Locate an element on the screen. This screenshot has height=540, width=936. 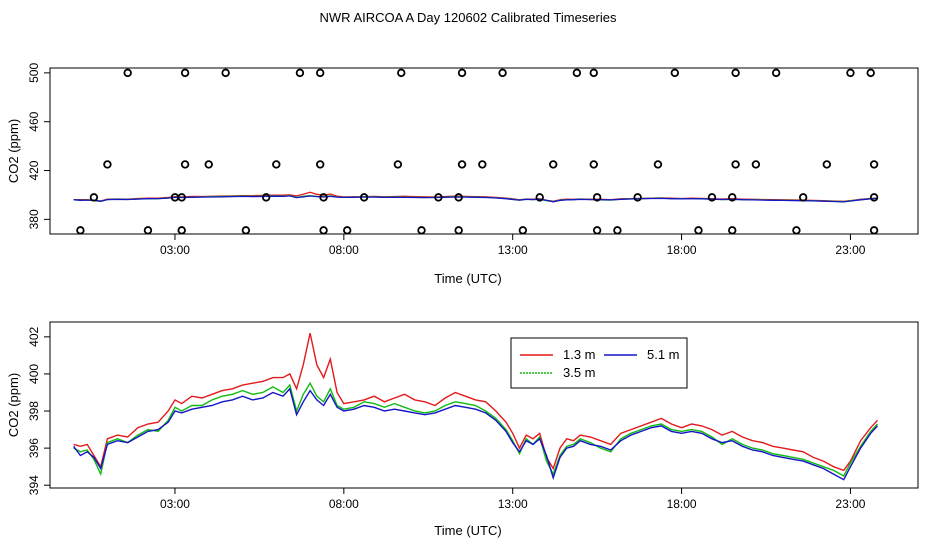
bottom-y-axis-label: CO2 (ppm) is located at coordinates (13, 405).